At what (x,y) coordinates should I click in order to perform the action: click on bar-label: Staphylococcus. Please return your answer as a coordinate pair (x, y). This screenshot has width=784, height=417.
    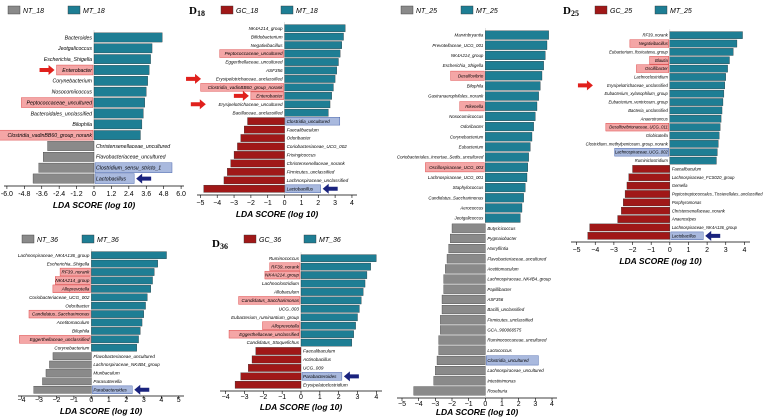
    Looking at the image, I should click on (469, 187).